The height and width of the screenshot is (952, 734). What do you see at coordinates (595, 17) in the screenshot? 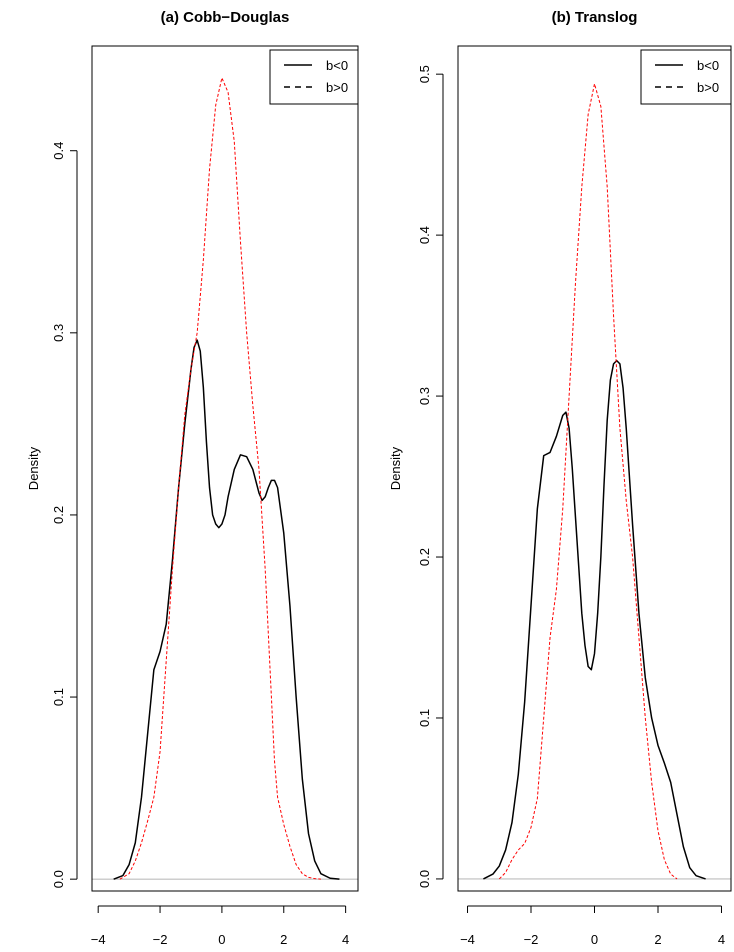
I see `chart-title: (b) Translog` at bounding box center [595, 17].